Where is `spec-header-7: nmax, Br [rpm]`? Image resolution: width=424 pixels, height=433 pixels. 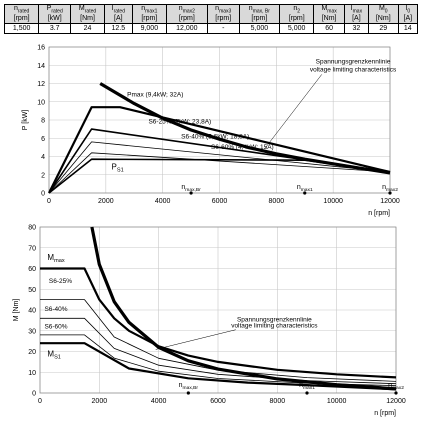
spec-header-7: nmax, Br [rpm] is located at coordinates (259, 14).